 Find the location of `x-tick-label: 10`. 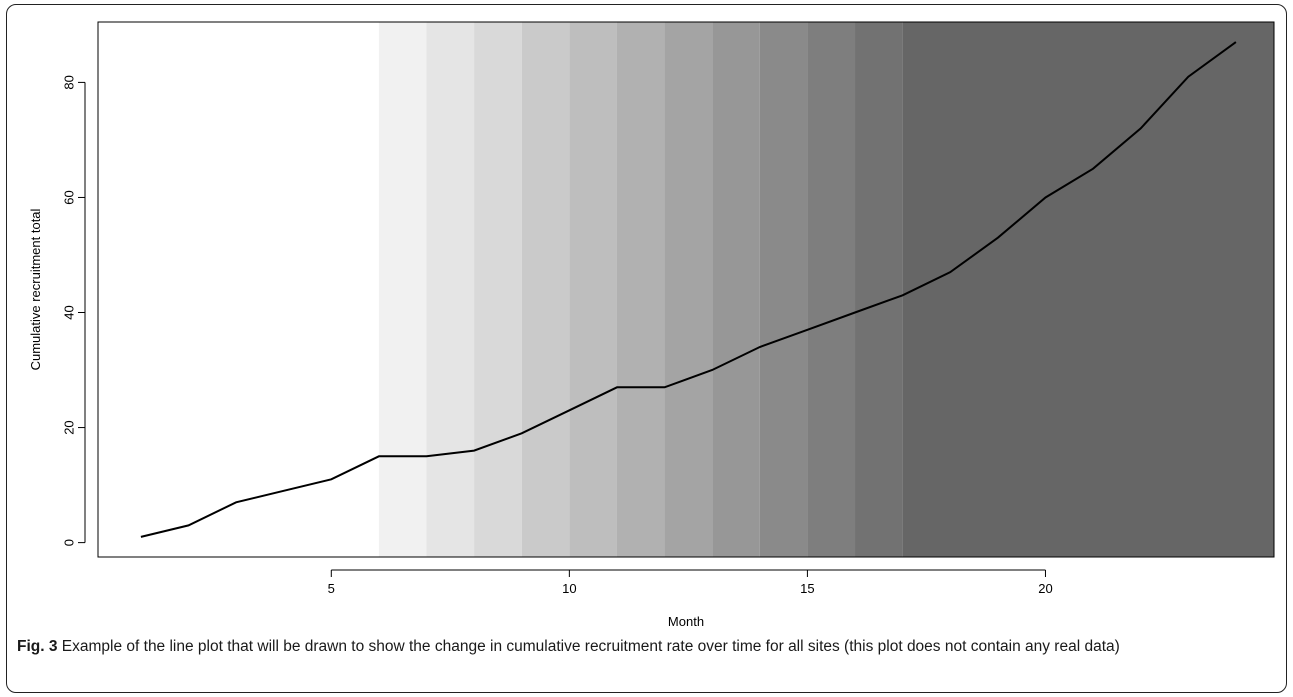

x-tick-label: 10 is located at coordinates (569, 588).